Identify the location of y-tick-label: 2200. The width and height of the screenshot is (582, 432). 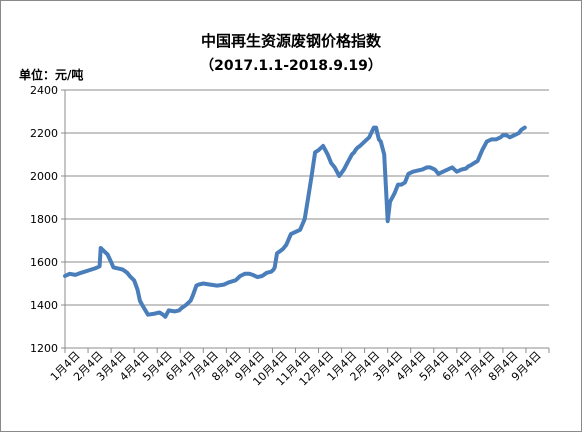
(44, 133).